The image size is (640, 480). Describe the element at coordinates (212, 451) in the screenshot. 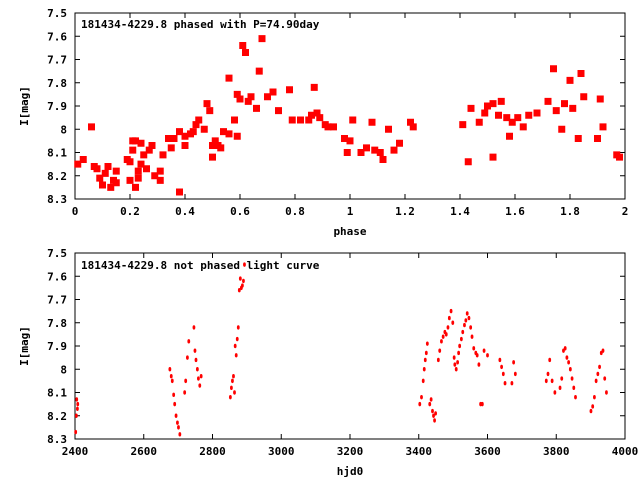

I see `x-tick-label: 2800` at that location.